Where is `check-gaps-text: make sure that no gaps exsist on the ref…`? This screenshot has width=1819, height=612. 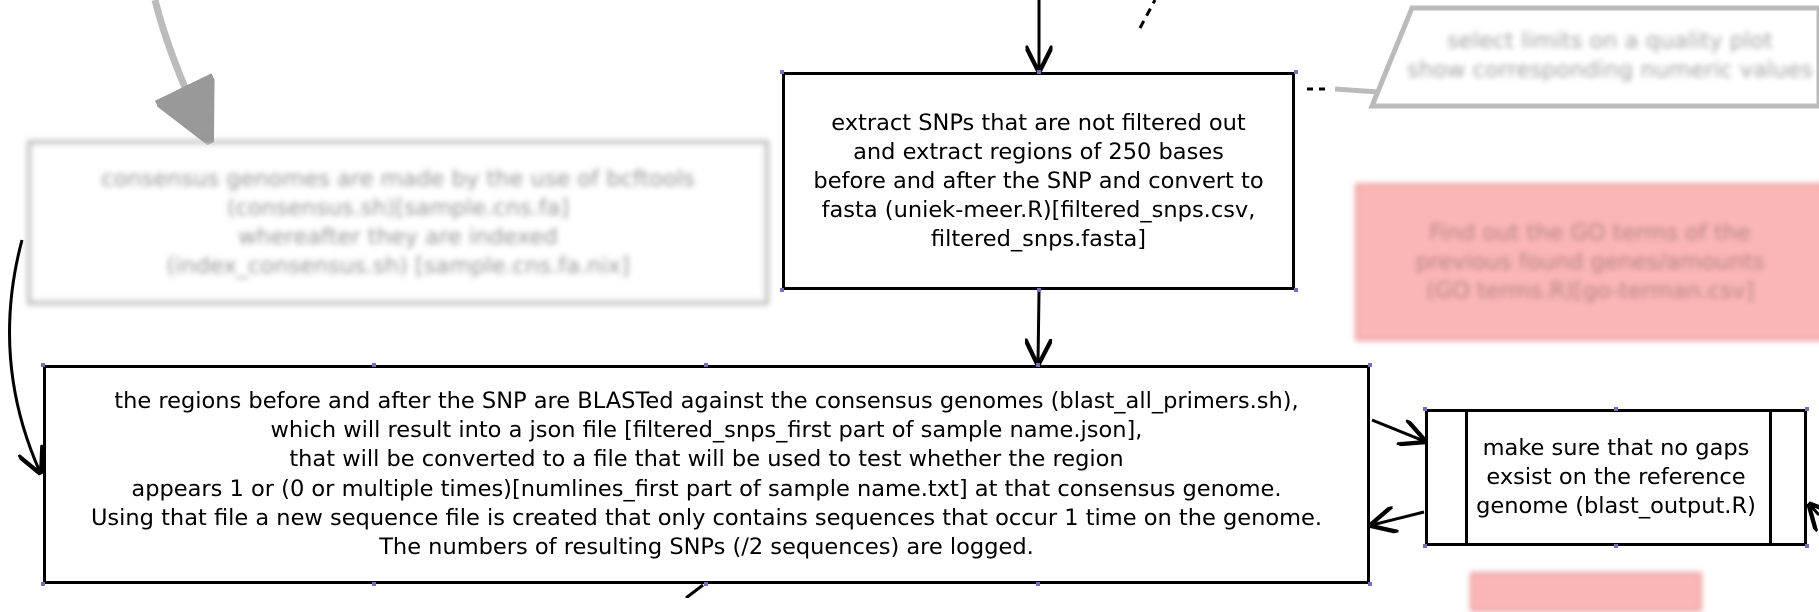
check-gaps-text: make sure that no gaps exsist on the ref… is located at coordinates (1616, 477).